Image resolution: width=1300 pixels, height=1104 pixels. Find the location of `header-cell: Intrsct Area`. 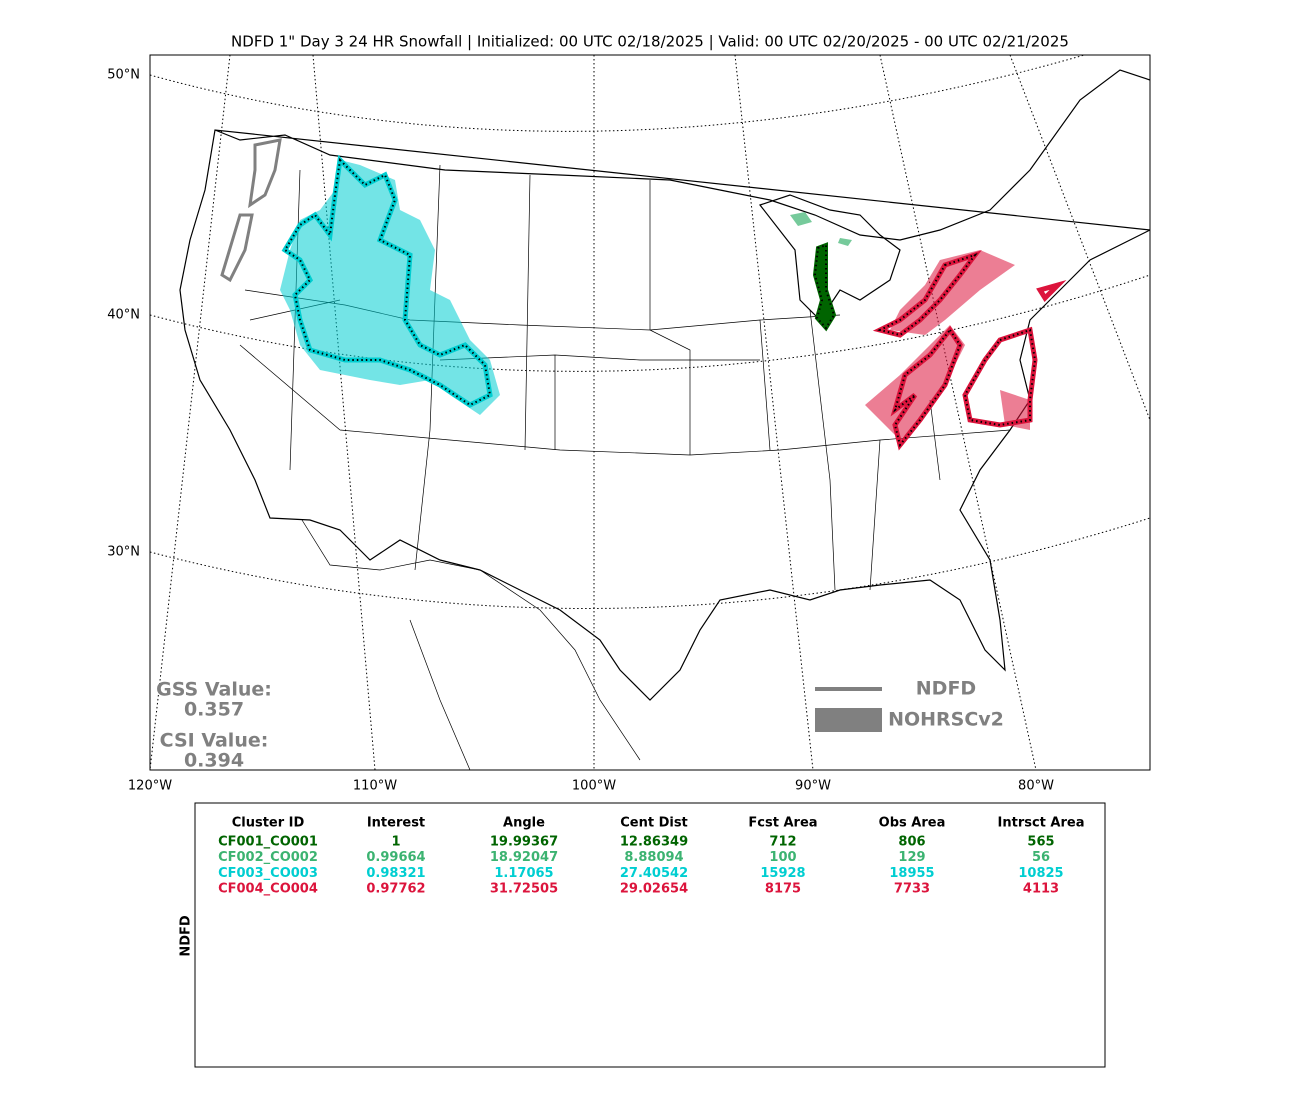

header-cell: Intrsct Area is located at coordinates (1041, 823).